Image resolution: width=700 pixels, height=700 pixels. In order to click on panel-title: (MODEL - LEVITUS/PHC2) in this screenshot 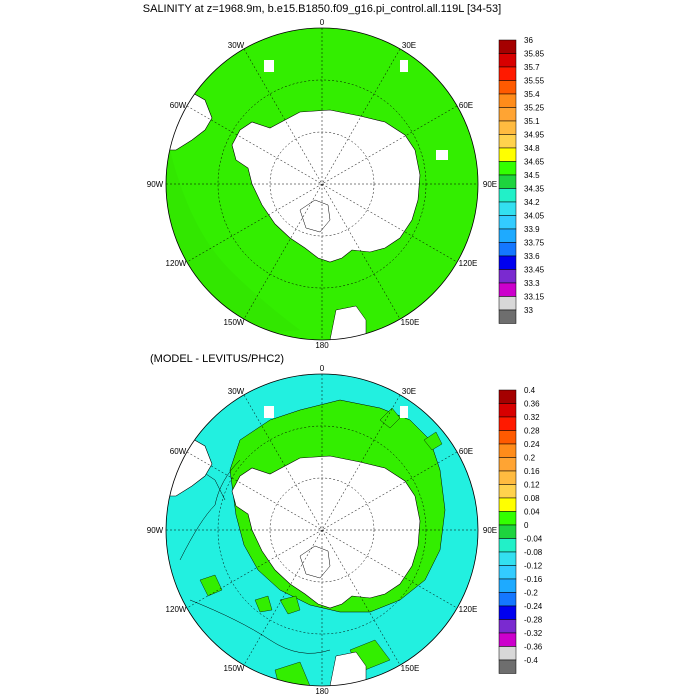, I will do `click(217, 359)`.